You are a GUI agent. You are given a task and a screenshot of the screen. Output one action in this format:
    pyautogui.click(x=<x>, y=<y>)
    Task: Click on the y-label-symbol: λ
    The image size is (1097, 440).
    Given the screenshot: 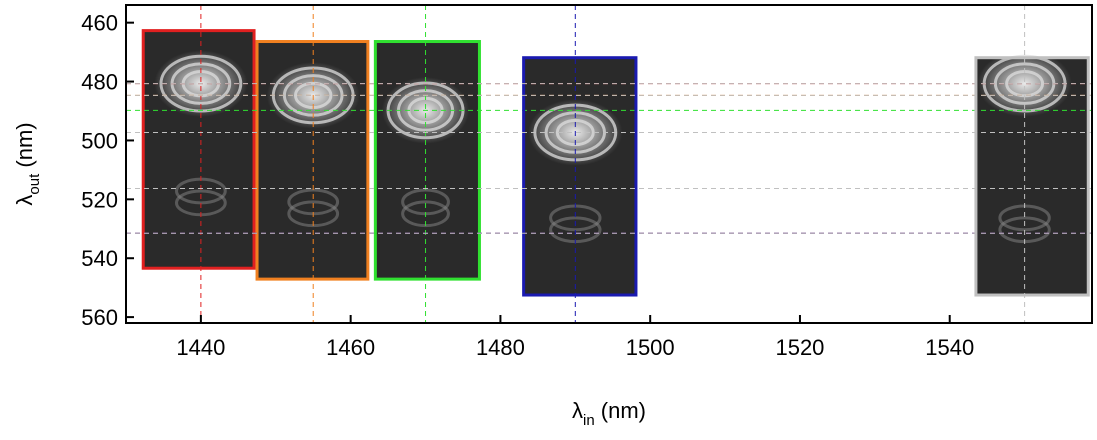 What is the action you would take?
    pyautogui.click(x=24, y=200)
    